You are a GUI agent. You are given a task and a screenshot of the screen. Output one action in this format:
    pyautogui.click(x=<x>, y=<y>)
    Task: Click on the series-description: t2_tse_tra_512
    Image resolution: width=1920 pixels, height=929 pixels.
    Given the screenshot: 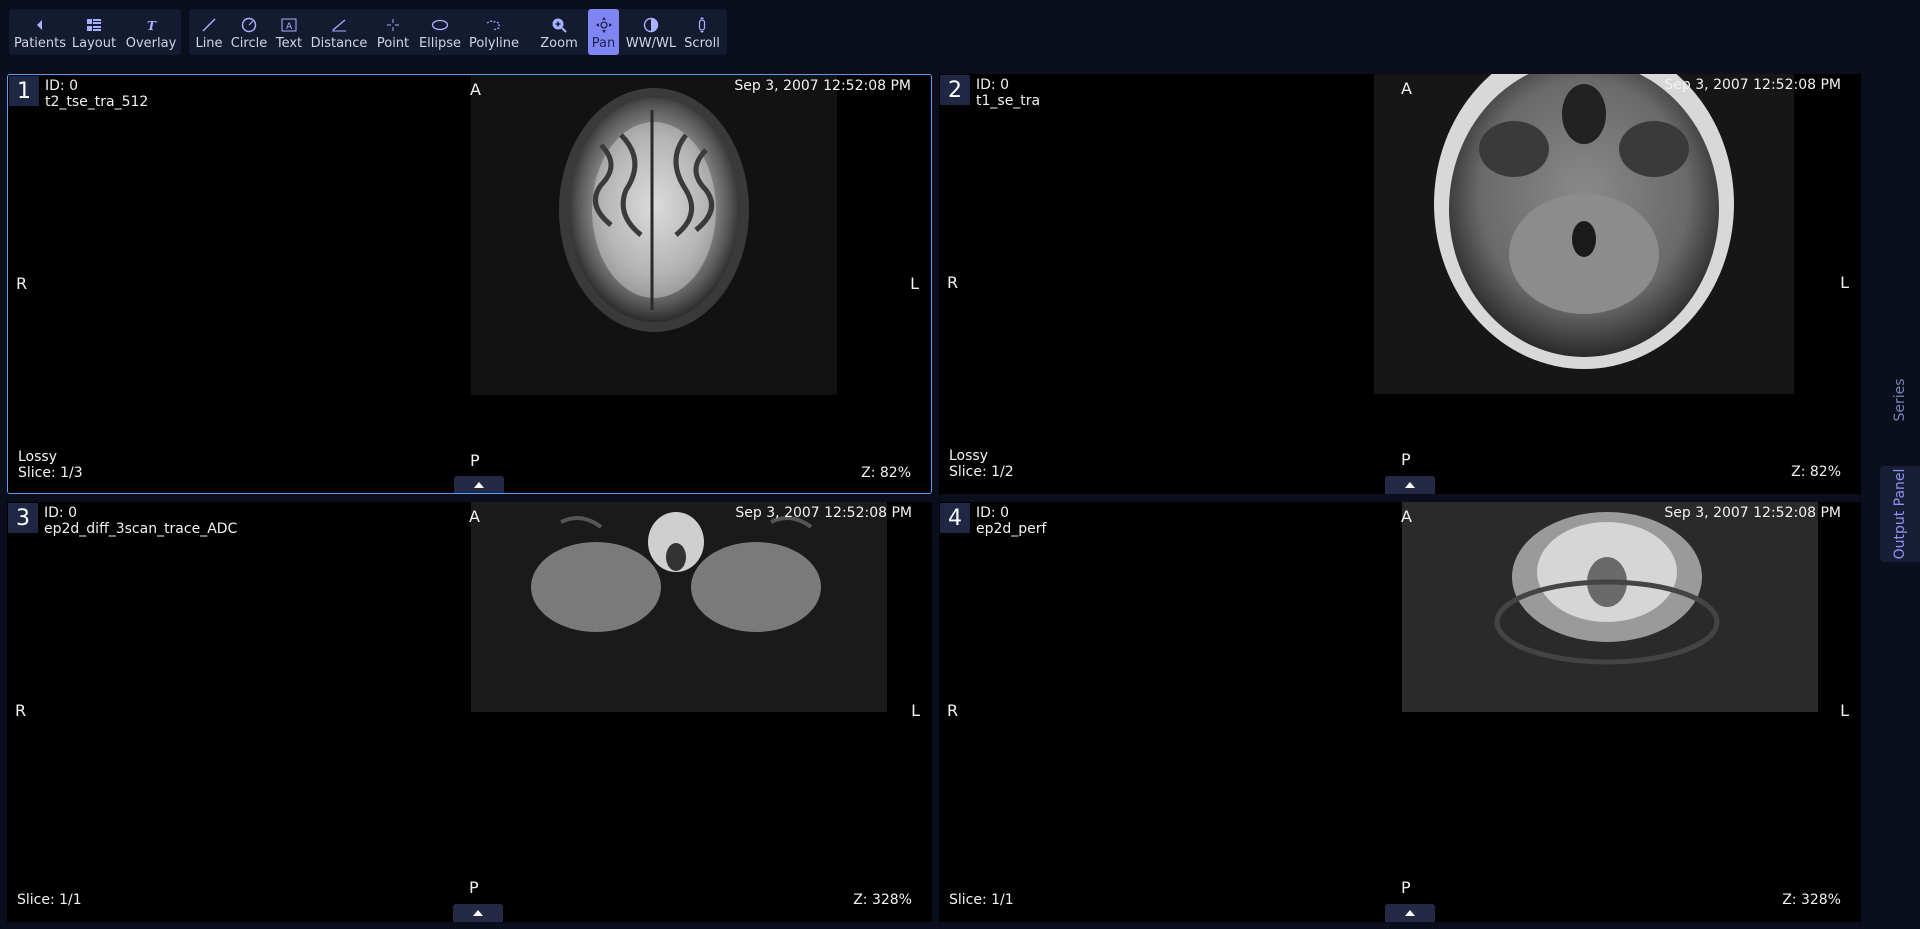 What is the action you would take?
    pyautogui.click(x=97, y=102)
    